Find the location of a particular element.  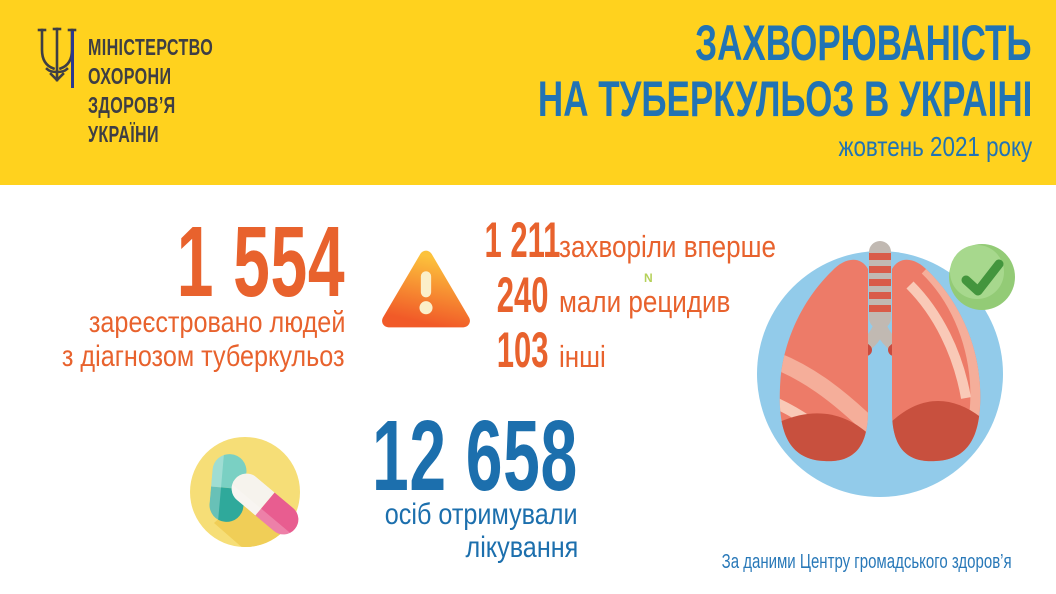

registered-label-line-2: з діагнозом туберкульоз is located at coordinates (203, 356).